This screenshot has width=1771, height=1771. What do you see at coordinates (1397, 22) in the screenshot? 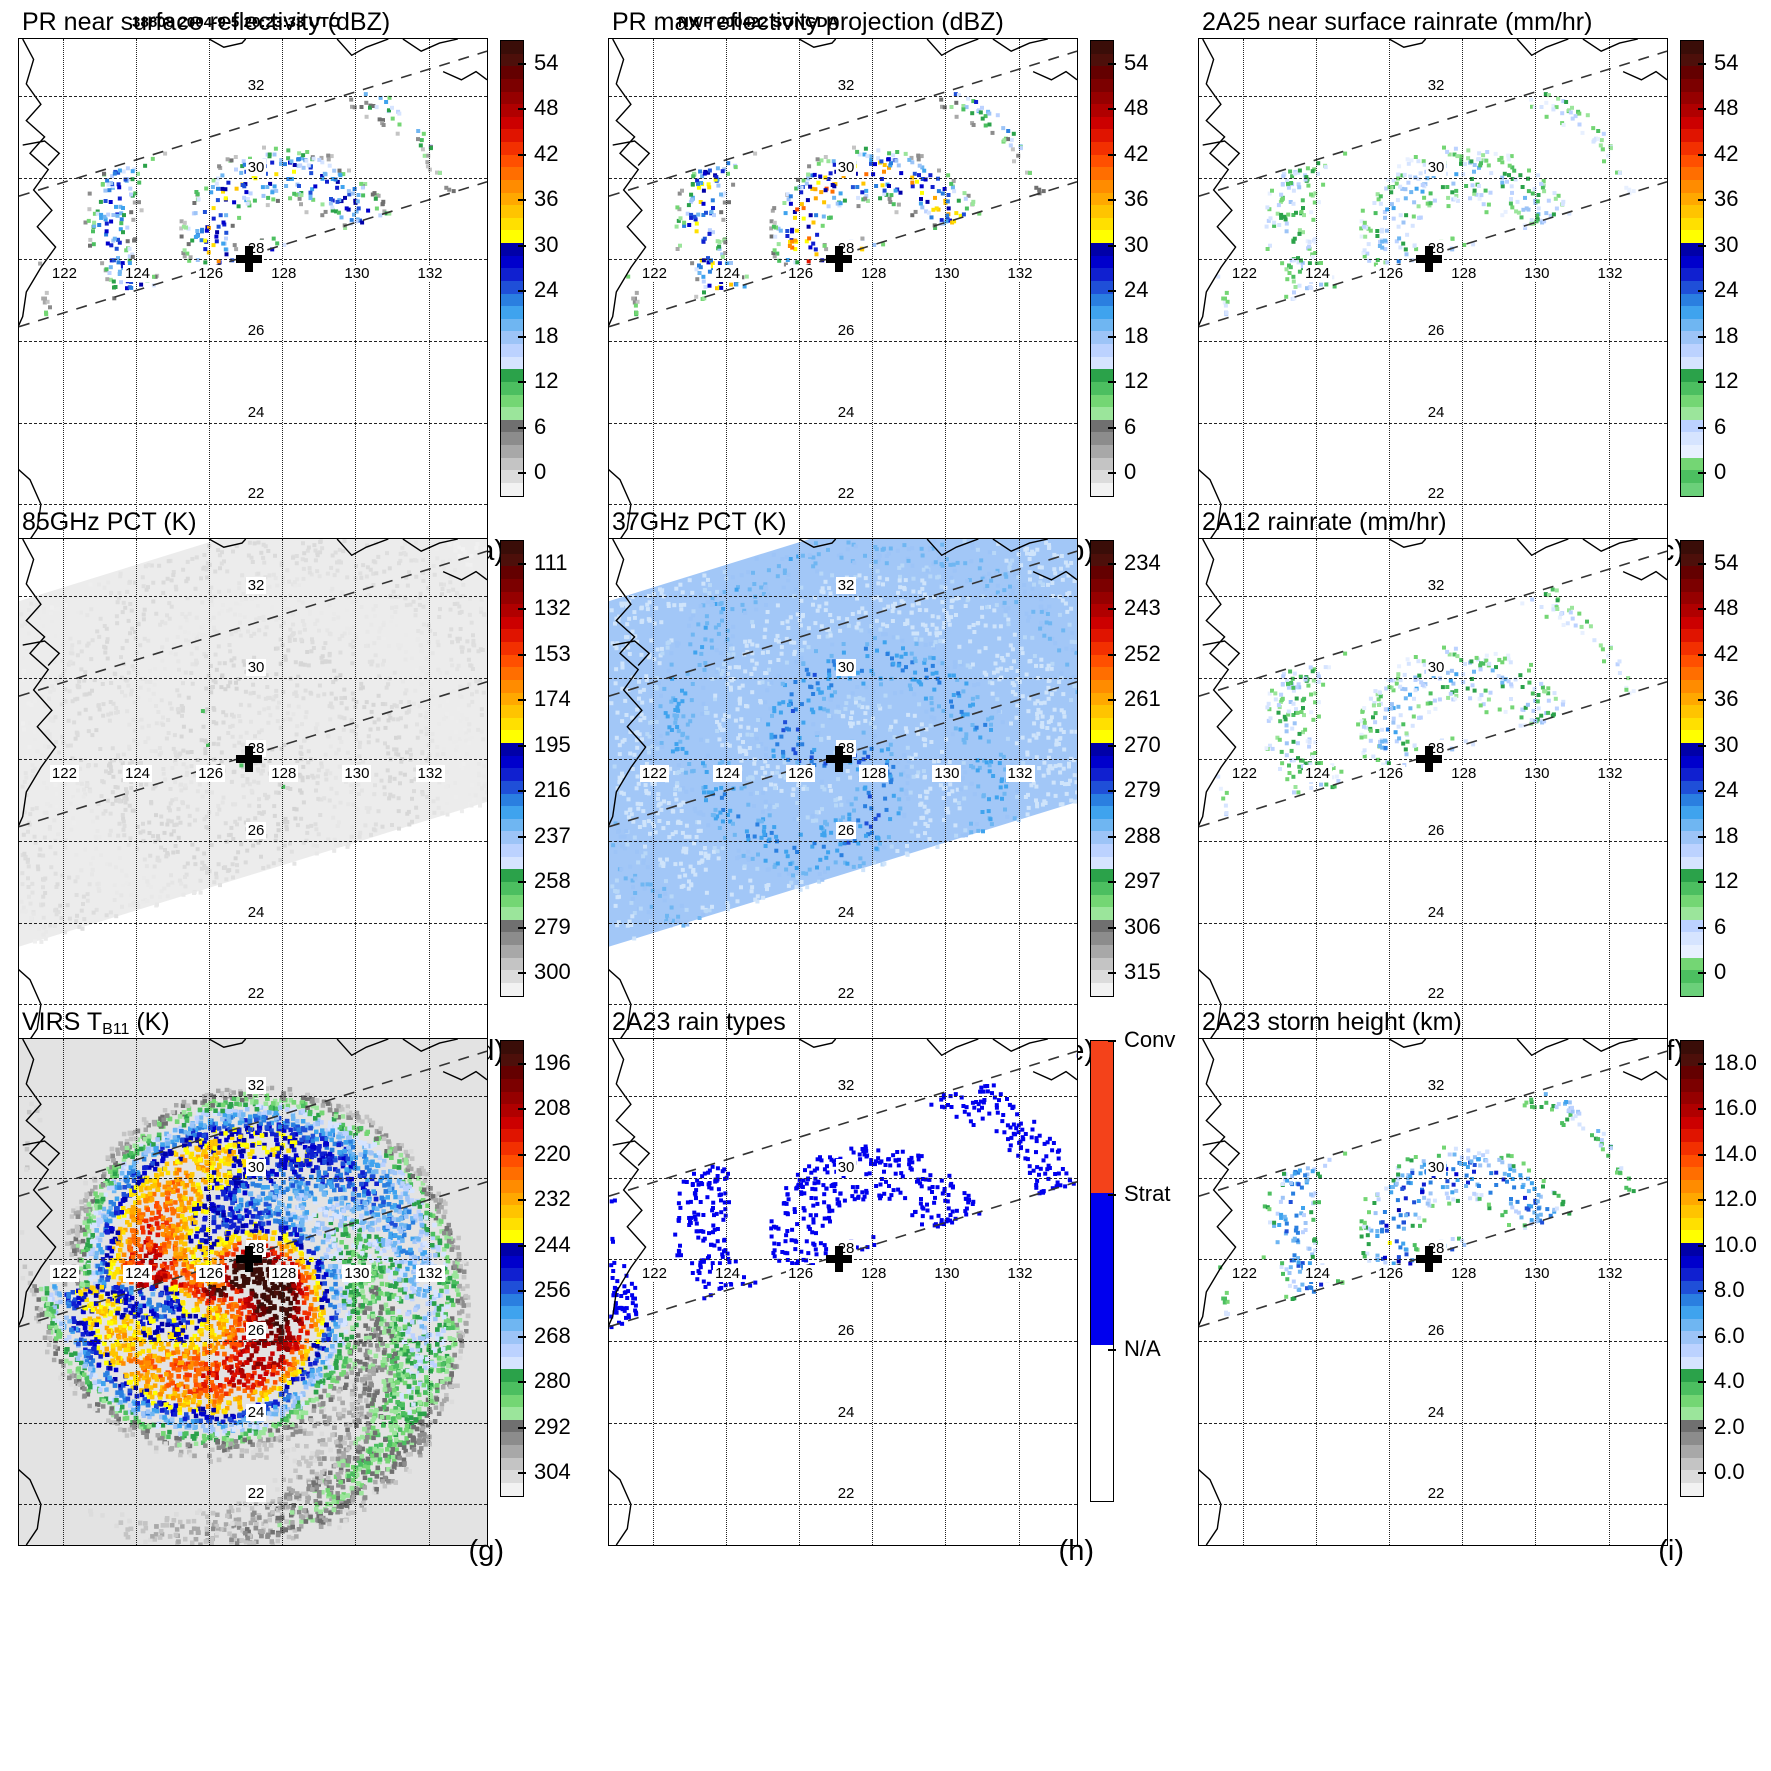
I see `panel-title-c: 2A25 near surface rainrate (mm/hr)` at bounding box center [1397, 22].